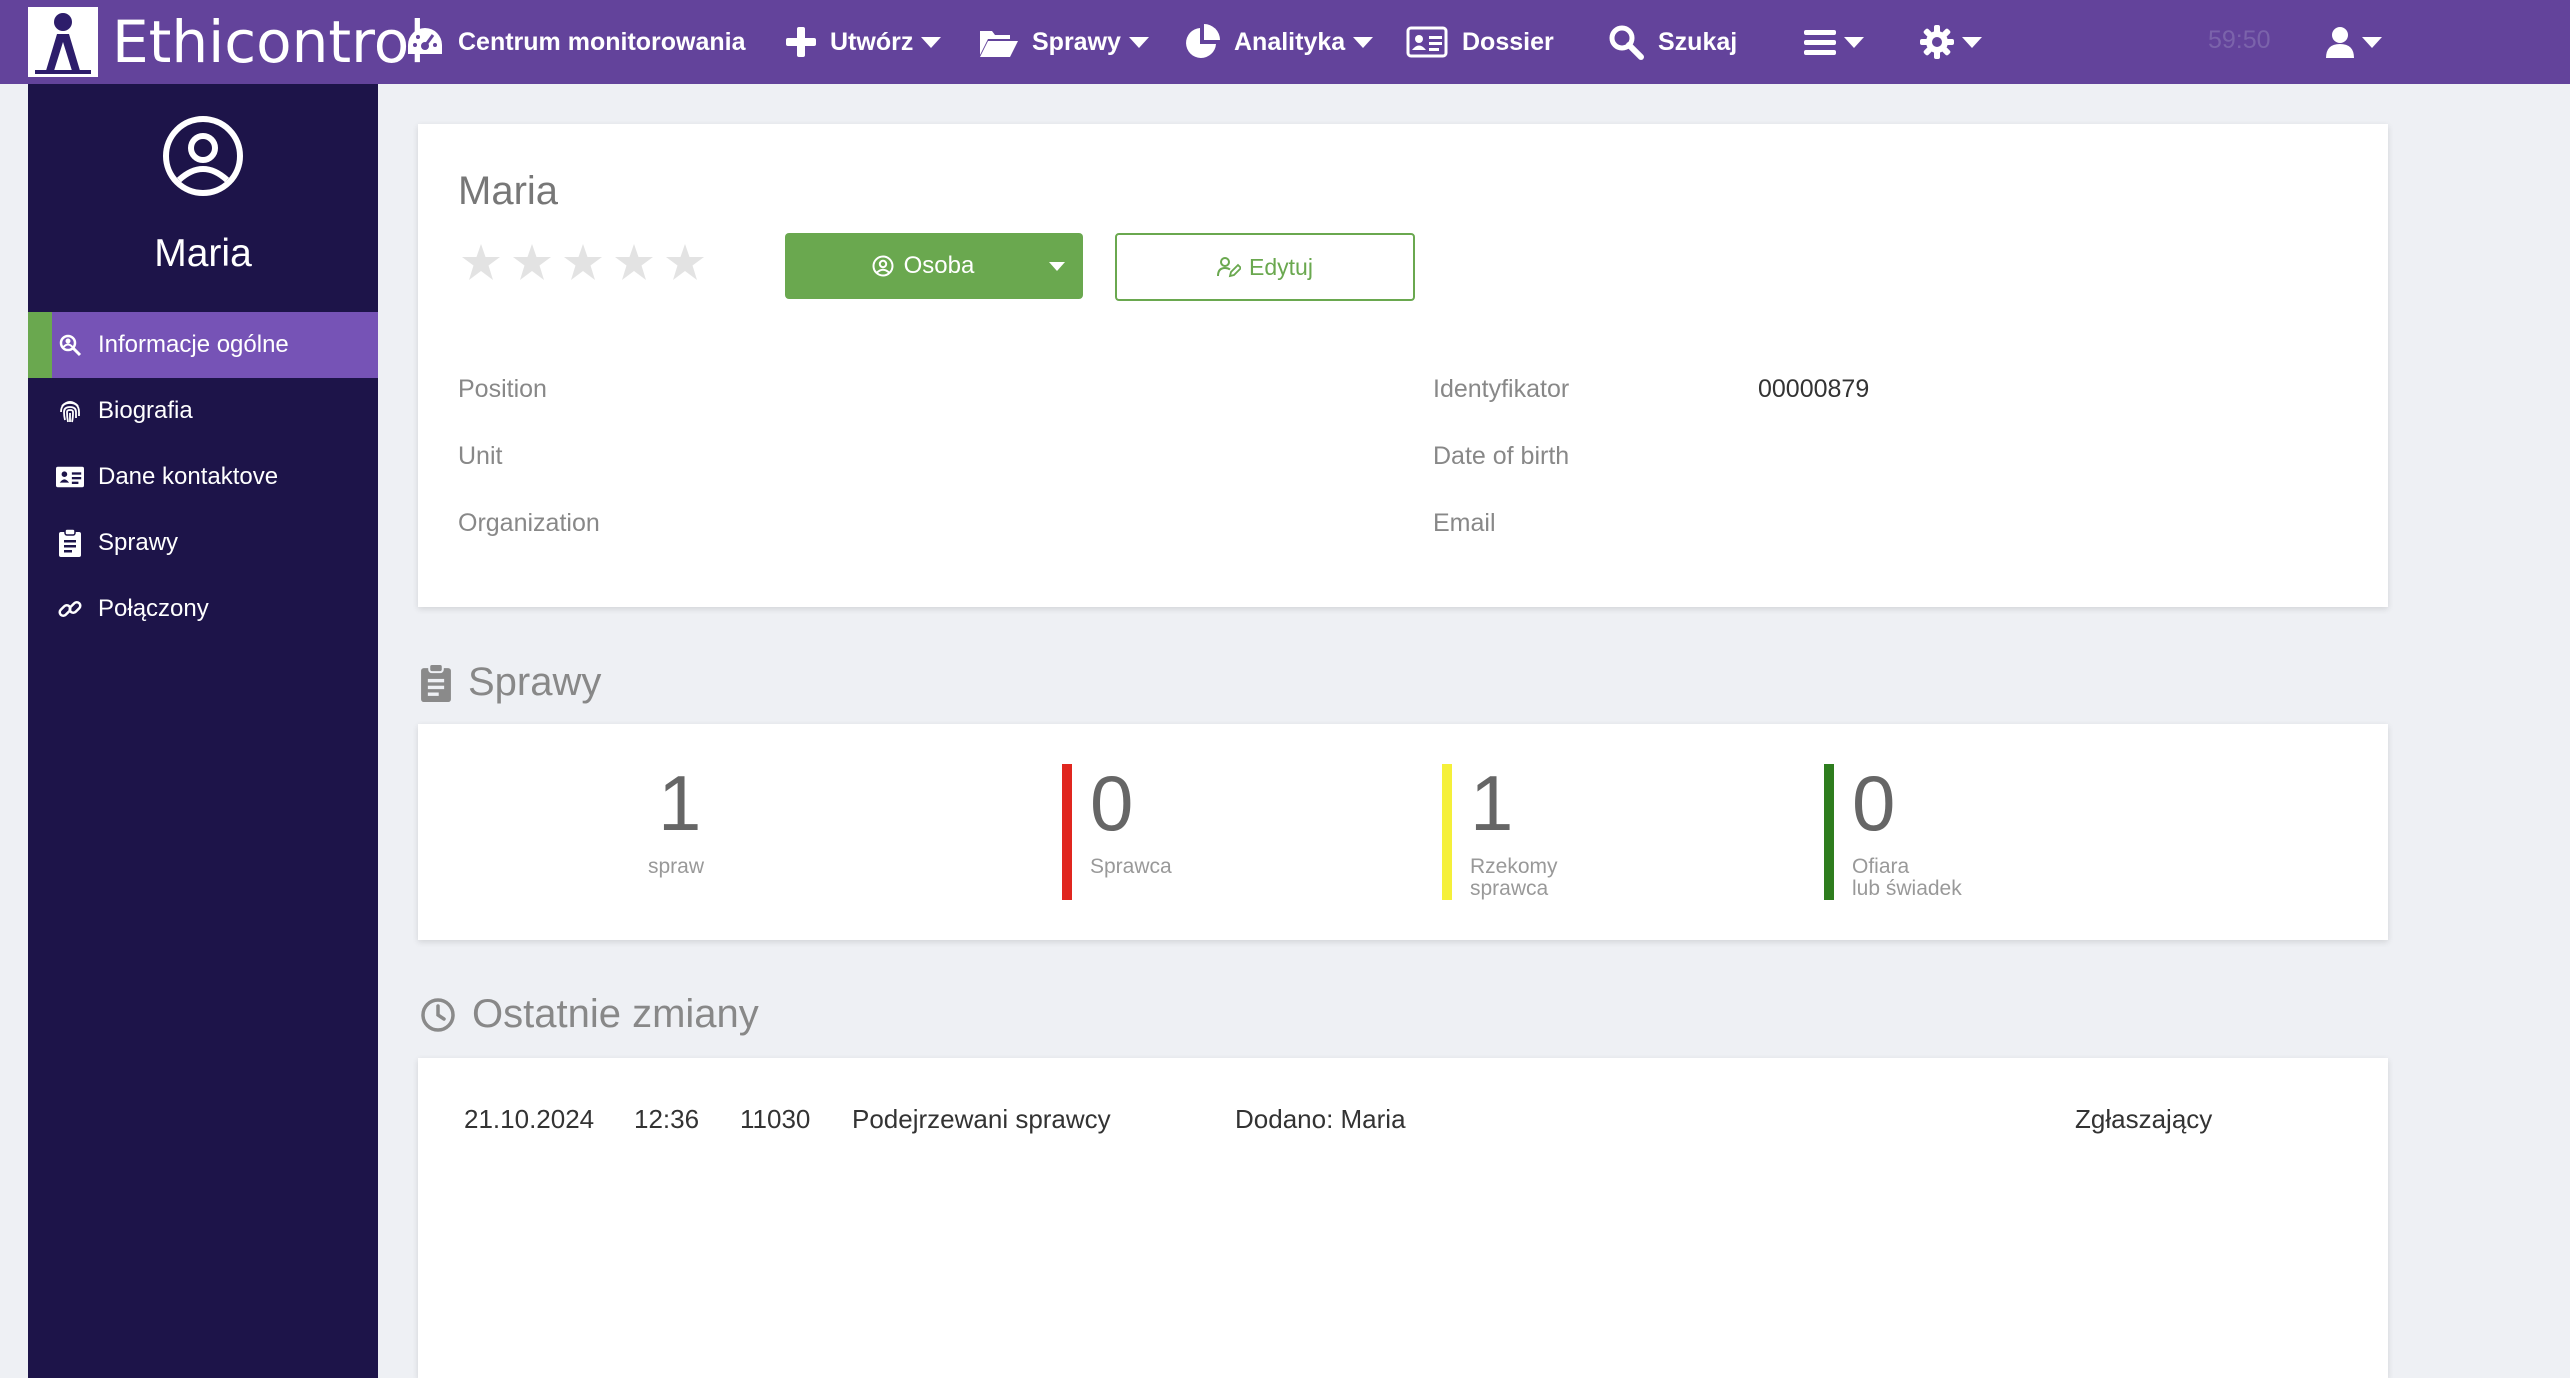 The image size is (2570, 1378). I want to click on nav-cases: Sprawy, so click(1063, 42).